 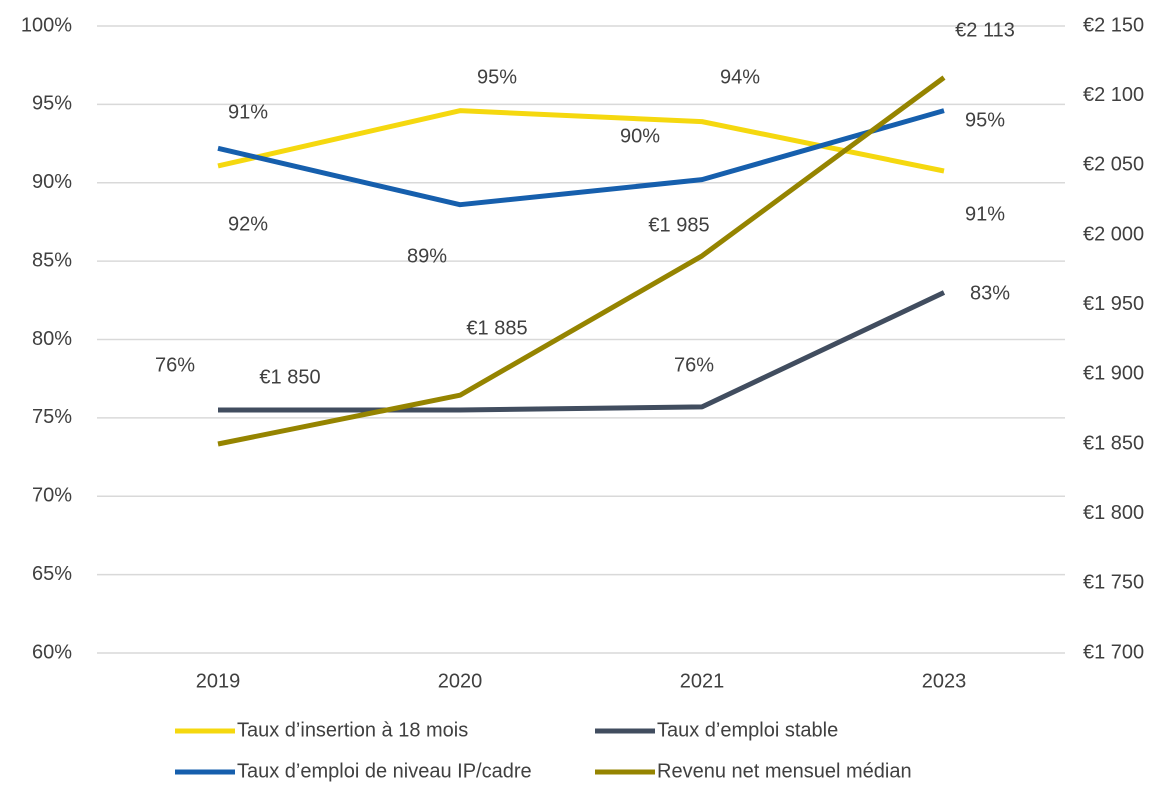 I want to click on data-label: 94%, so click(x=740, y=77).